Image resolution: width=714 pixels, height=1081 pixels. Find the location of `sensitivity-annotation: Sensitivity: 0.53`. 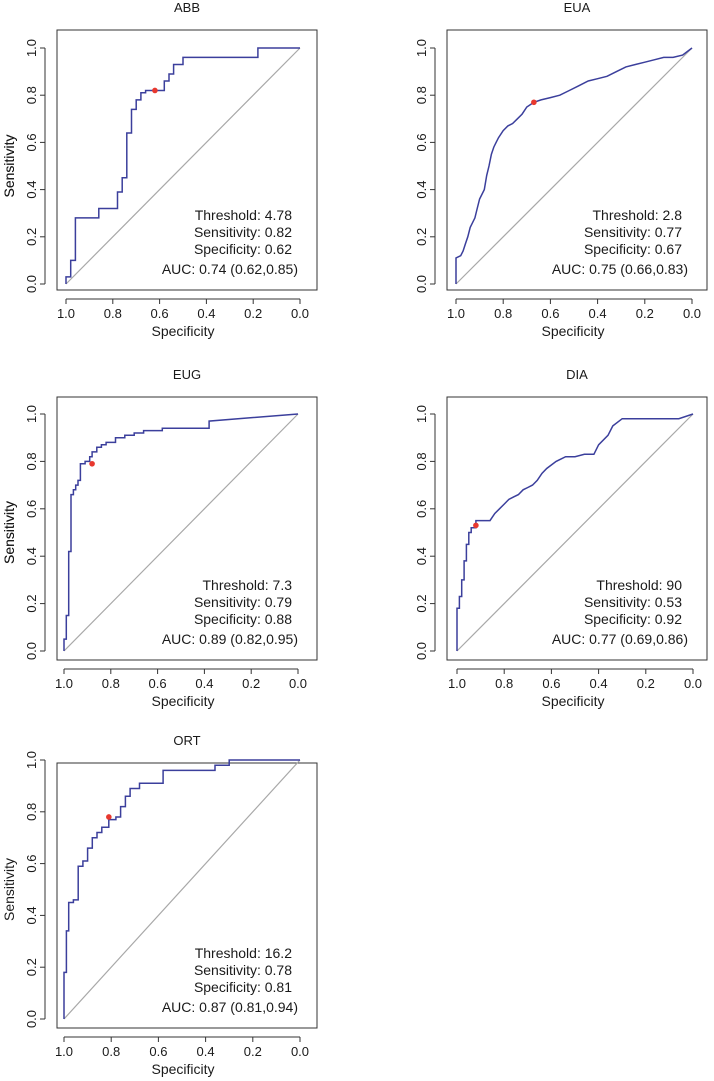

sensitivity-annotation: Sensitivity: 0.53 is located at coordinates (633, 602).